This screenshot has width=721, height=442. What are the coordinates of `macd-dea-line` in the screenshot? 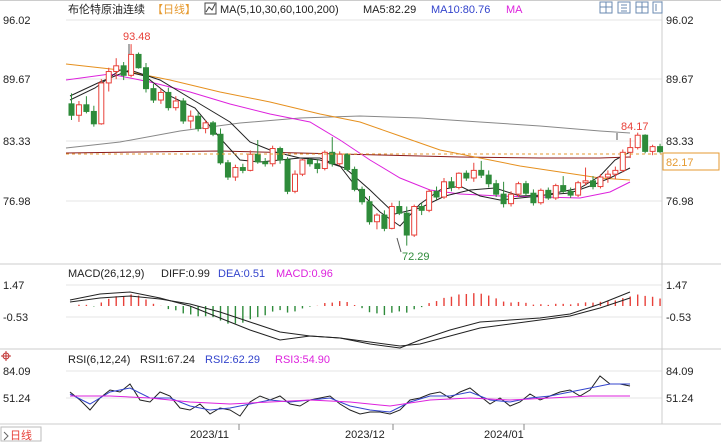 It's located at (350, 321).